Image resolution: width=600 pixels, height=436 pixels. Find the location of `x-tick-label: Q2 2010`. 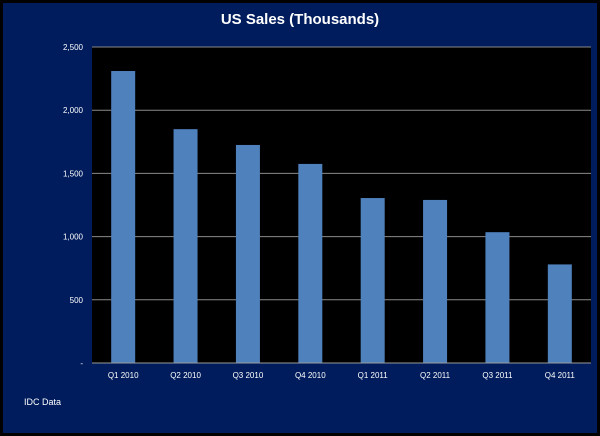

x-tick-label: Q2 2010 is located at coordinates (185, 375).